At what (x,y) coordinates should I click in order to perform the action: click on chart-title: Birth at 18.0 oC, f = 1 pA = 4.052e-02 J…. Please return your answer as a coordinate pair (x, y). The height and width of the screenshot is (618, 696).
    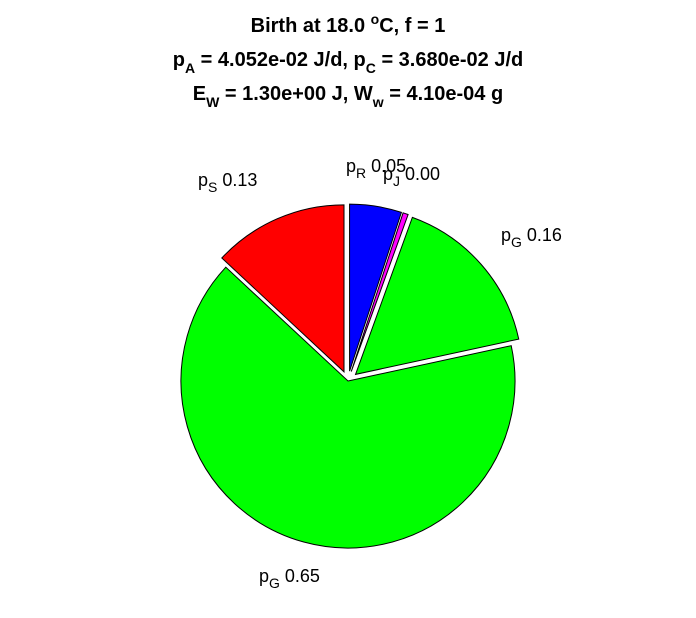
    Looking at the image, I should click on (348, 60).